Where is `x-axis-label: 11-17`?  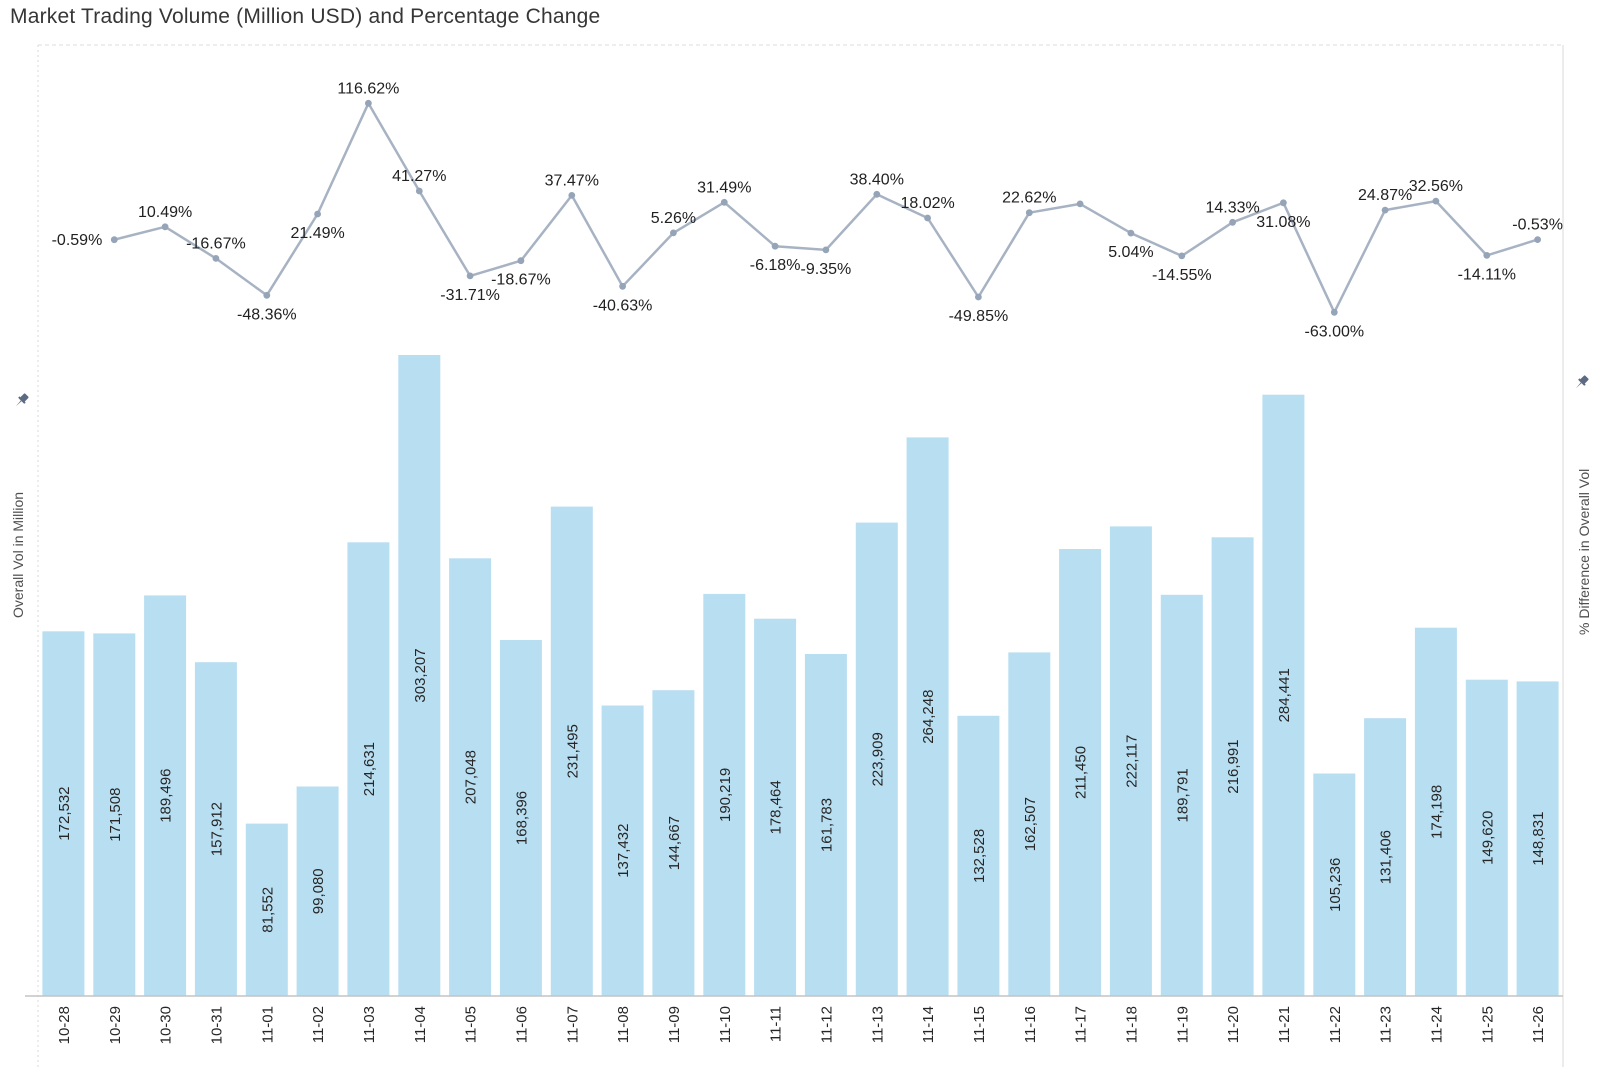 x-axis-label: 11-17 is located at coordinates (1081, 1024).